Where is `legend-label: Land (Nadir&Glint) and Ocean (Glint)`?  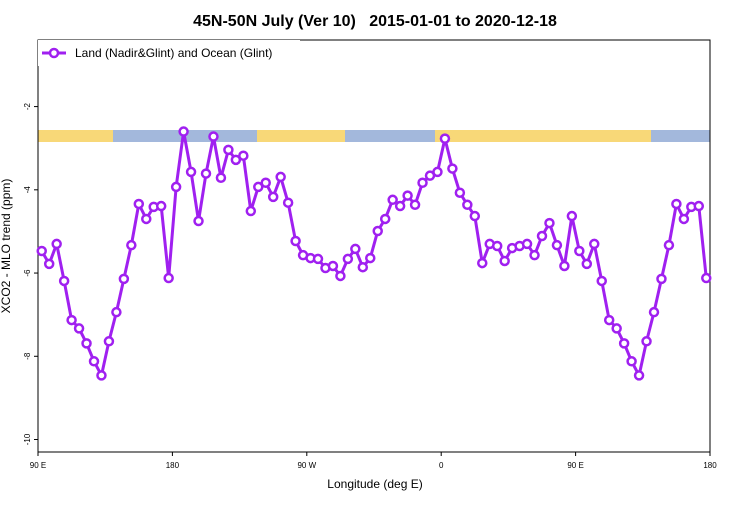 legend-label: Land (Nadir&Glint) and Ocean (Glint) is located at coordinates (173, 53).